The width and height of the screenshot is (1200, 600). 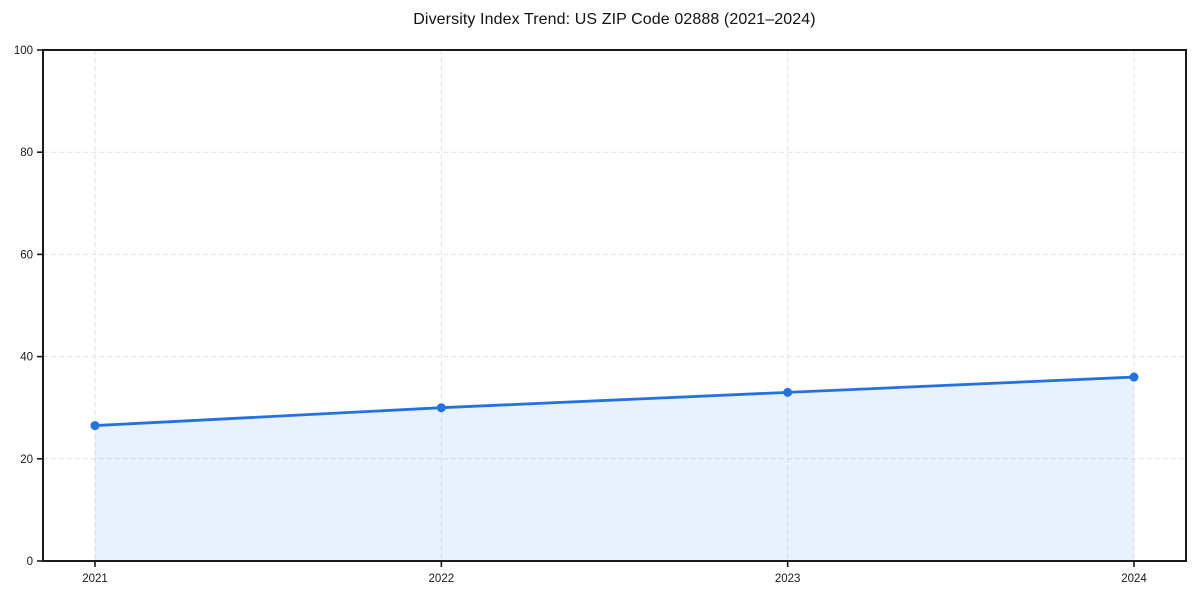 I want to click on x-tick-label: 2023, so click(x=788, y=579).